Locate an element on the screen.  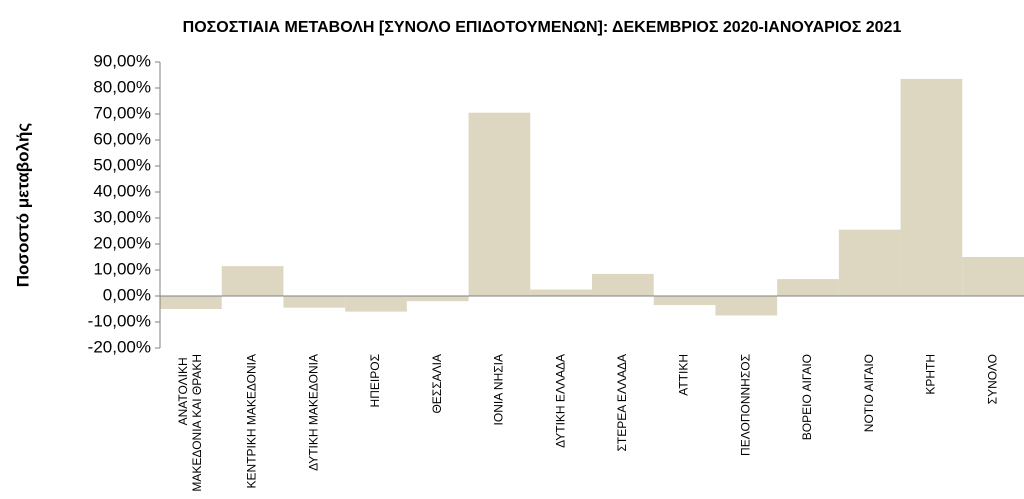
y-axis-label: Ποσοστό μεταβολής is located at coordinates (22, 205).